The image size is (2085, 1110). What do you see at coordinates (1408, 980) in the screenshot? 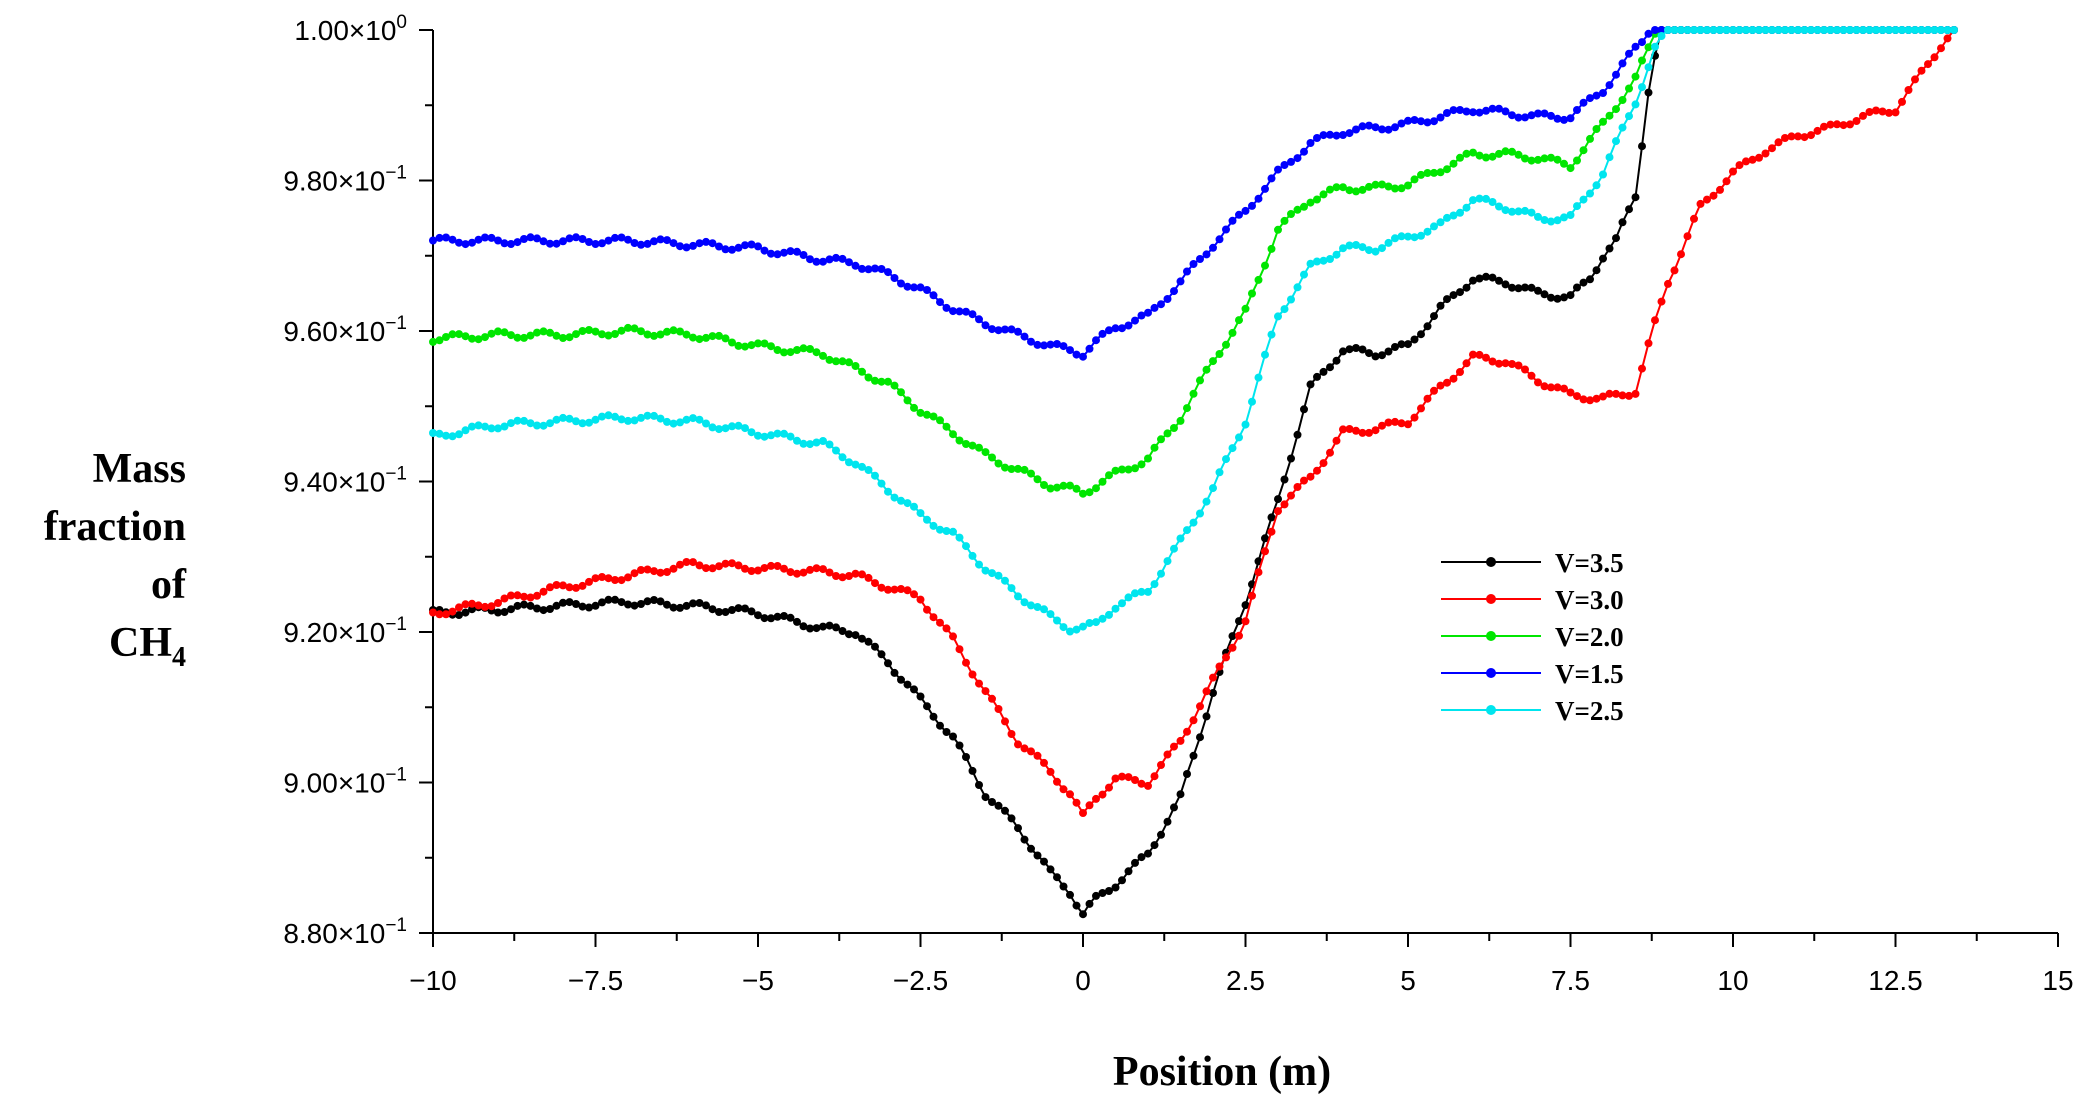
I see `x-tick-label: 5` at bounding box center [1408, 980].